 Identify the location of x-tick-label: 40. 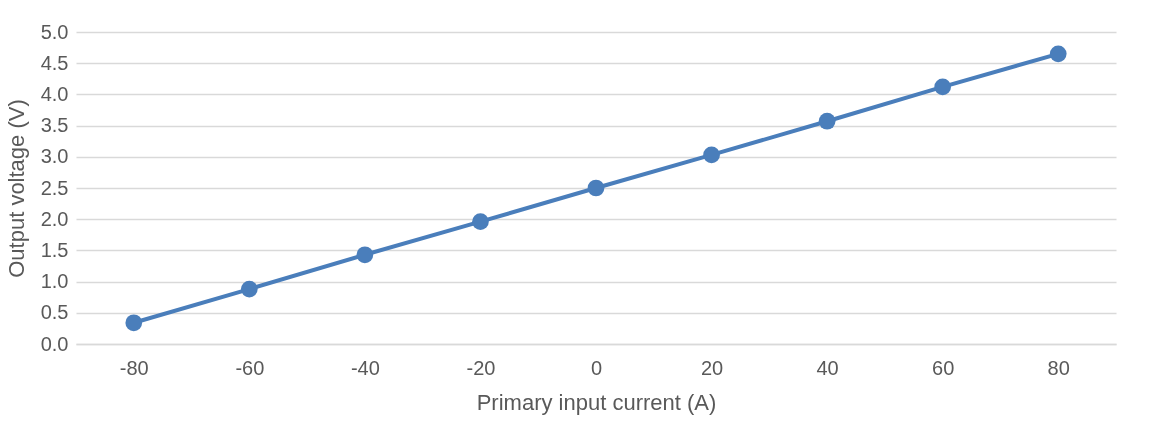
(827, 367).